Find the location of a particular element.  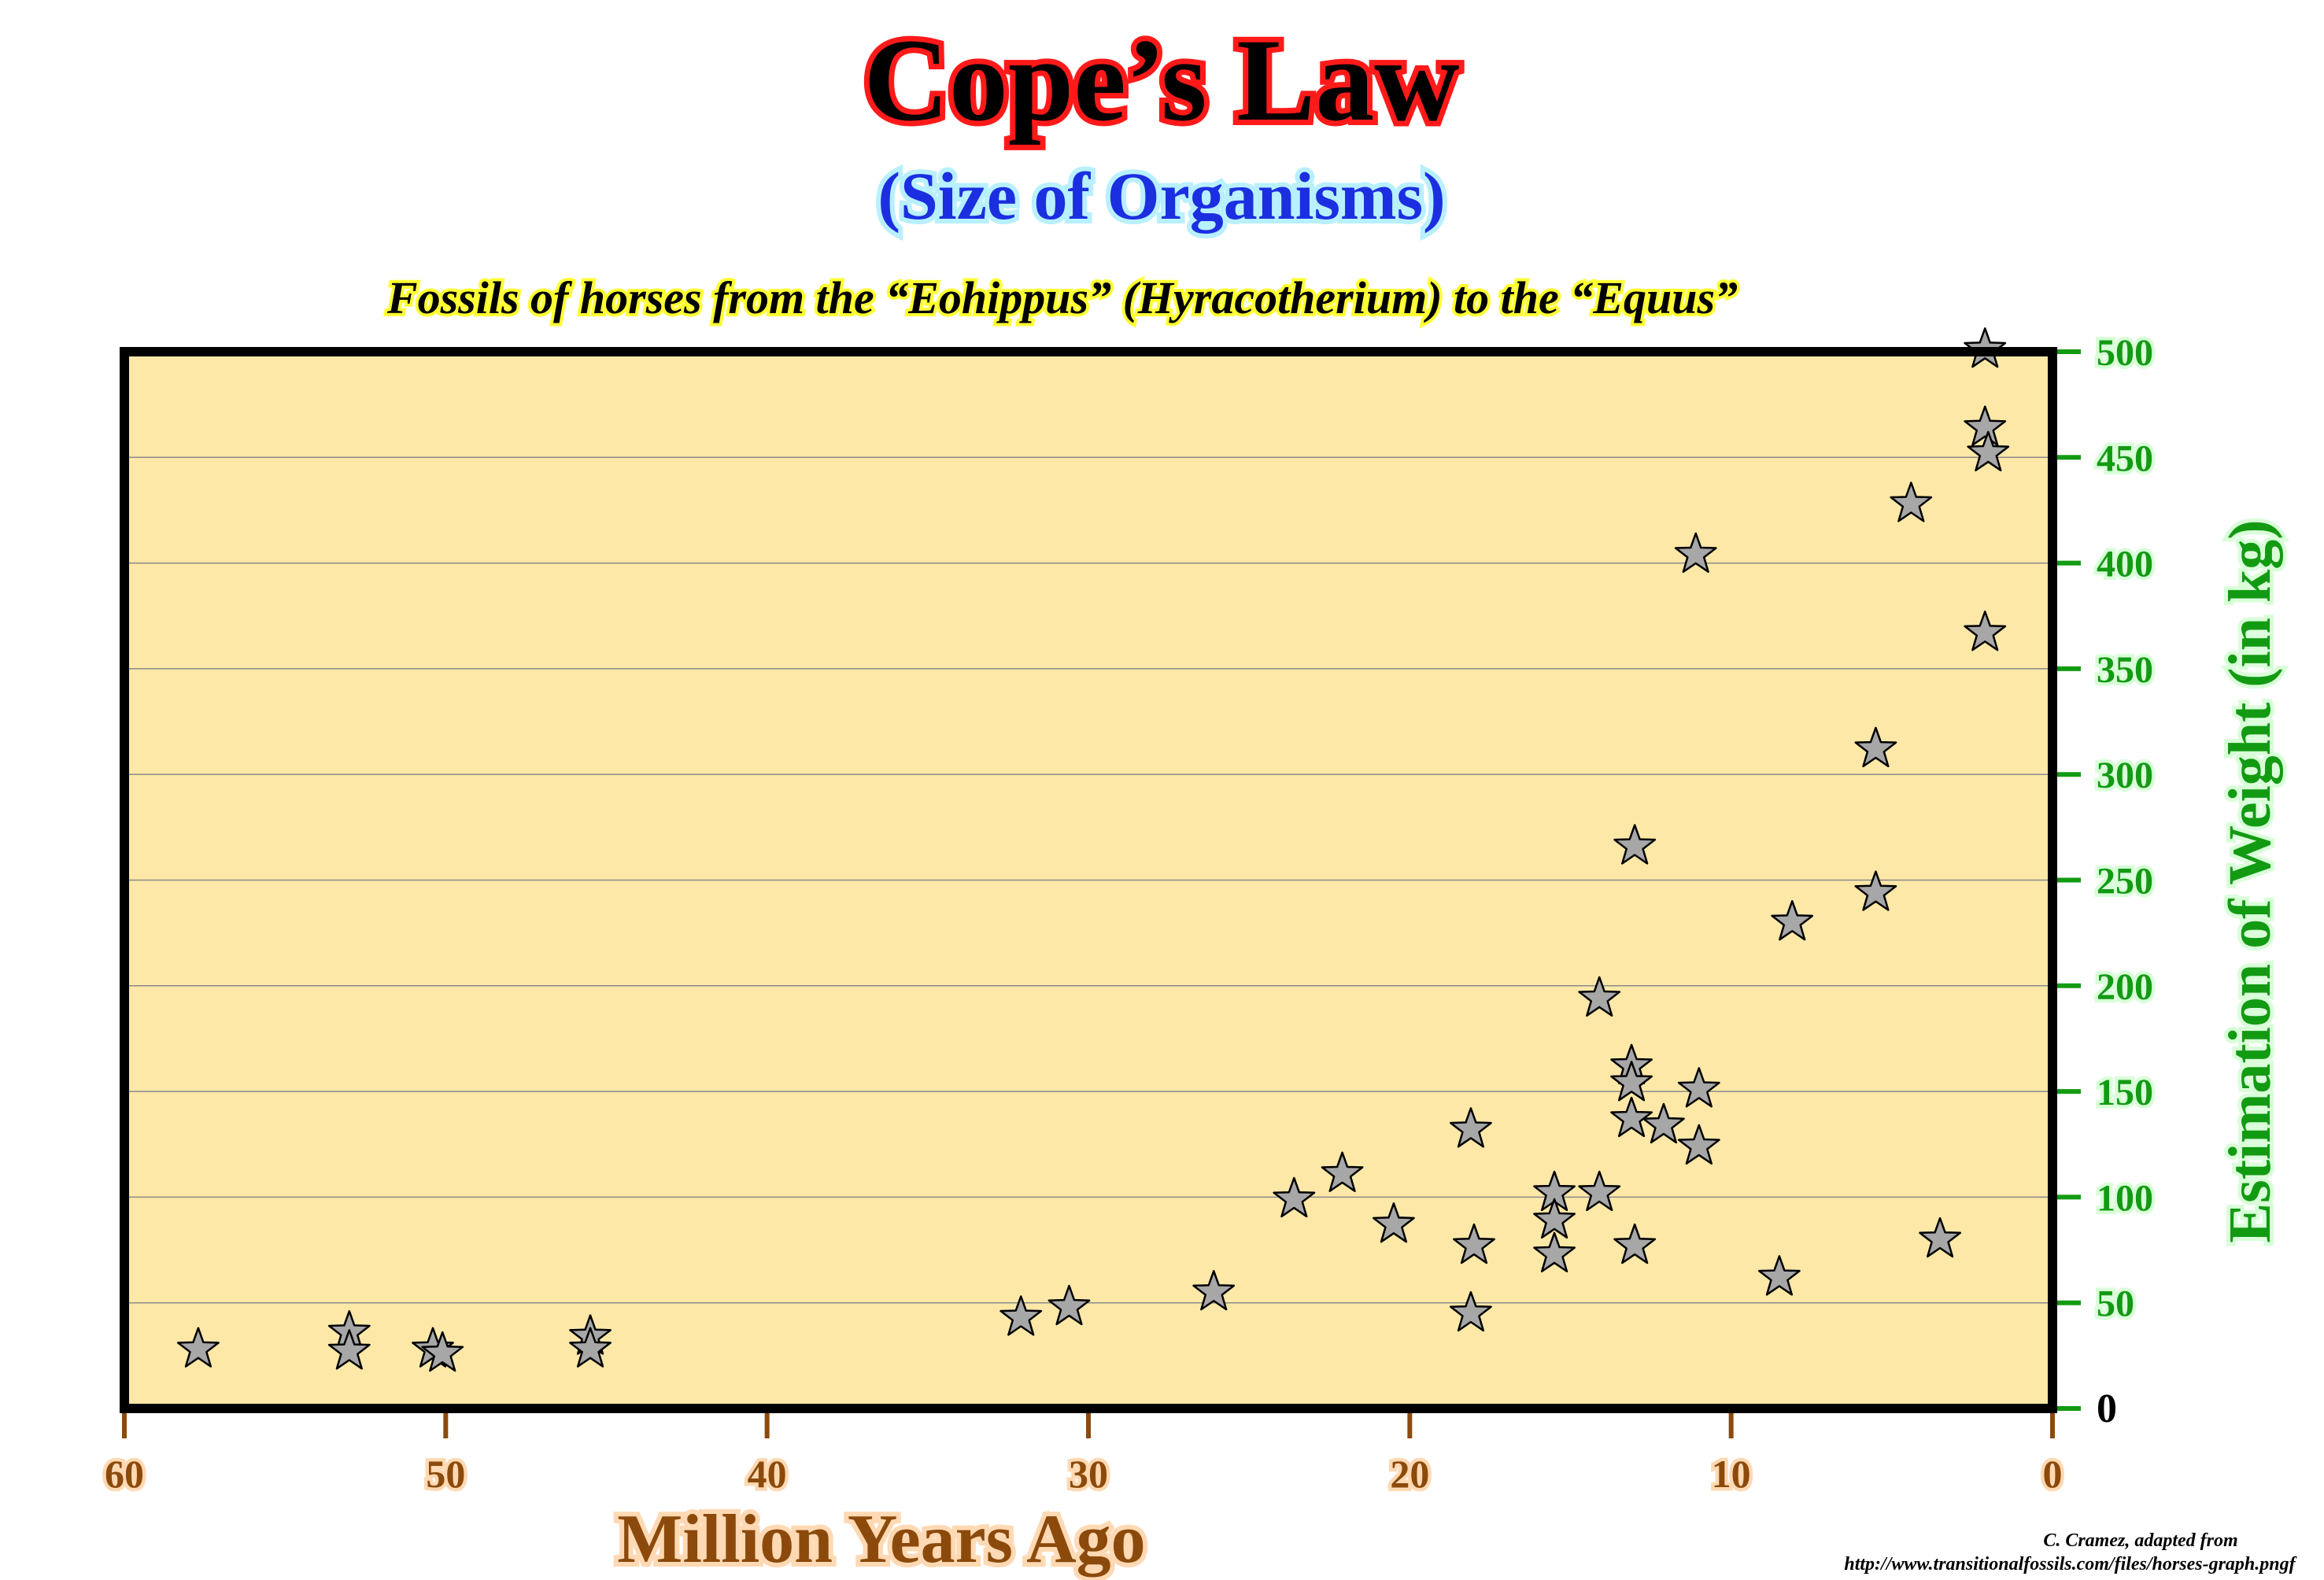

x-axis-label: Million Years Ago is located at coordinates (881, 1539).